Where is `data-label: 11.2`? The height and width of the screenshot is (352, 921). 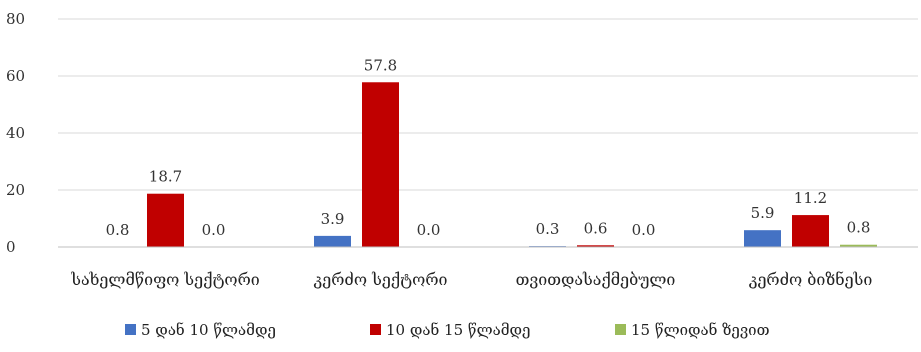
data-label: 11.2 is located at coordinates (810, 198).